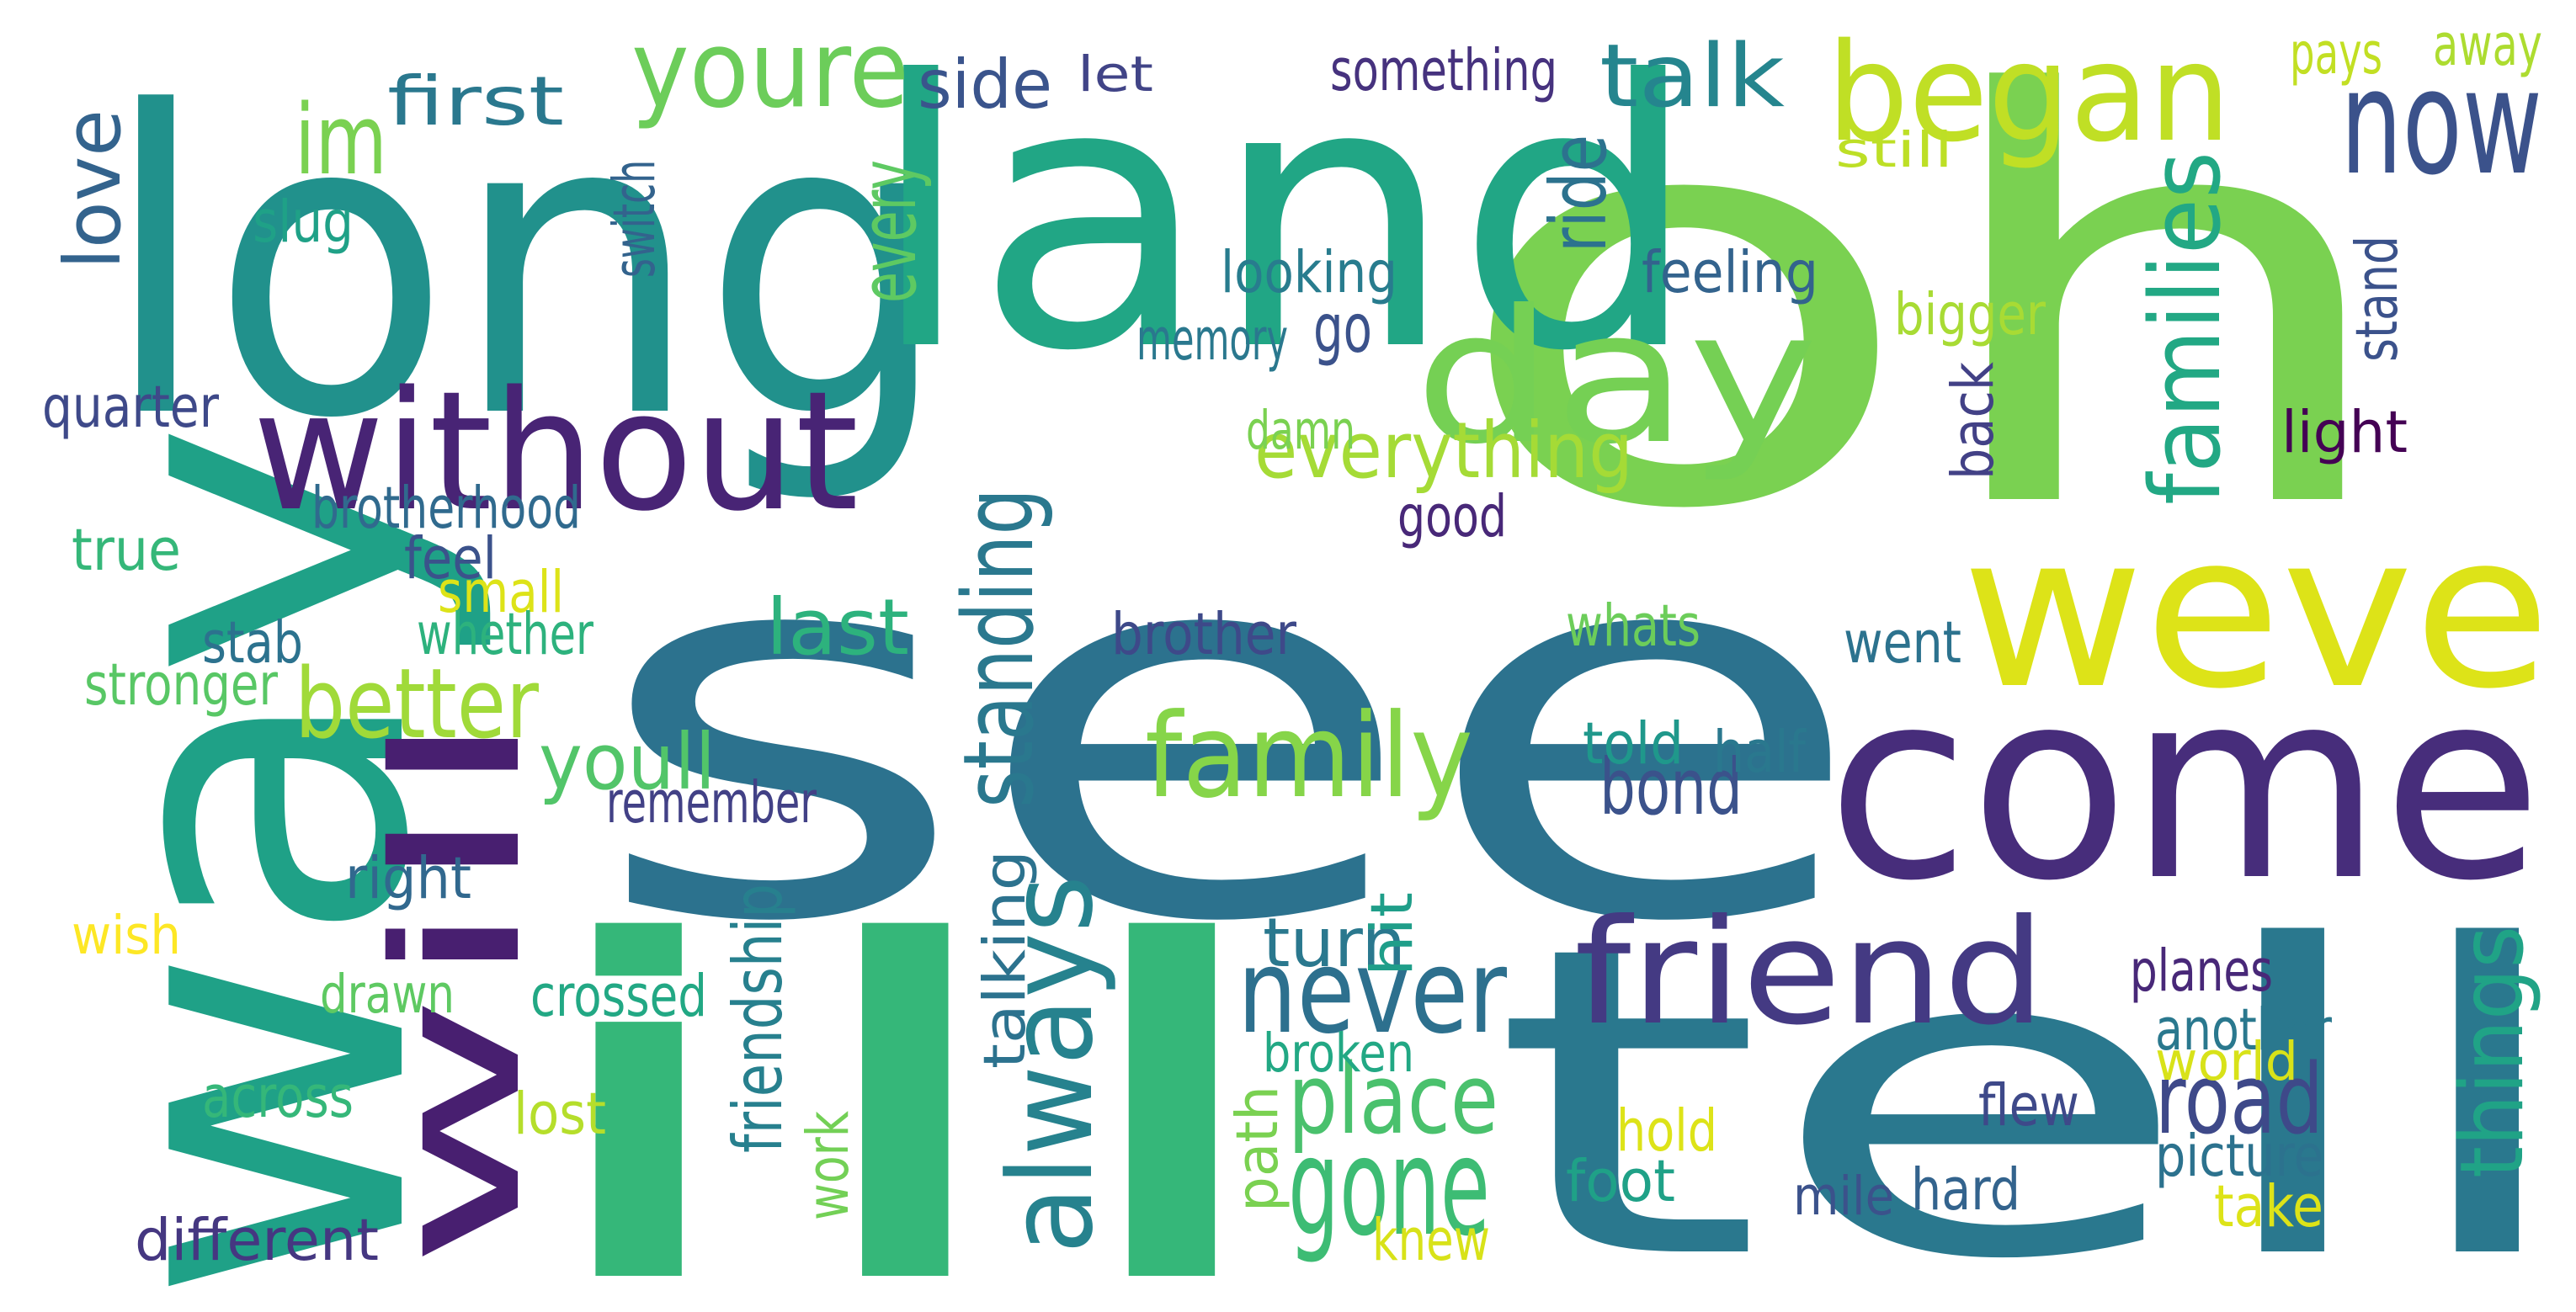  Describe the element at coordinates (181, 685) in the screenshot. I see `word-stronger: stronger` at that location.